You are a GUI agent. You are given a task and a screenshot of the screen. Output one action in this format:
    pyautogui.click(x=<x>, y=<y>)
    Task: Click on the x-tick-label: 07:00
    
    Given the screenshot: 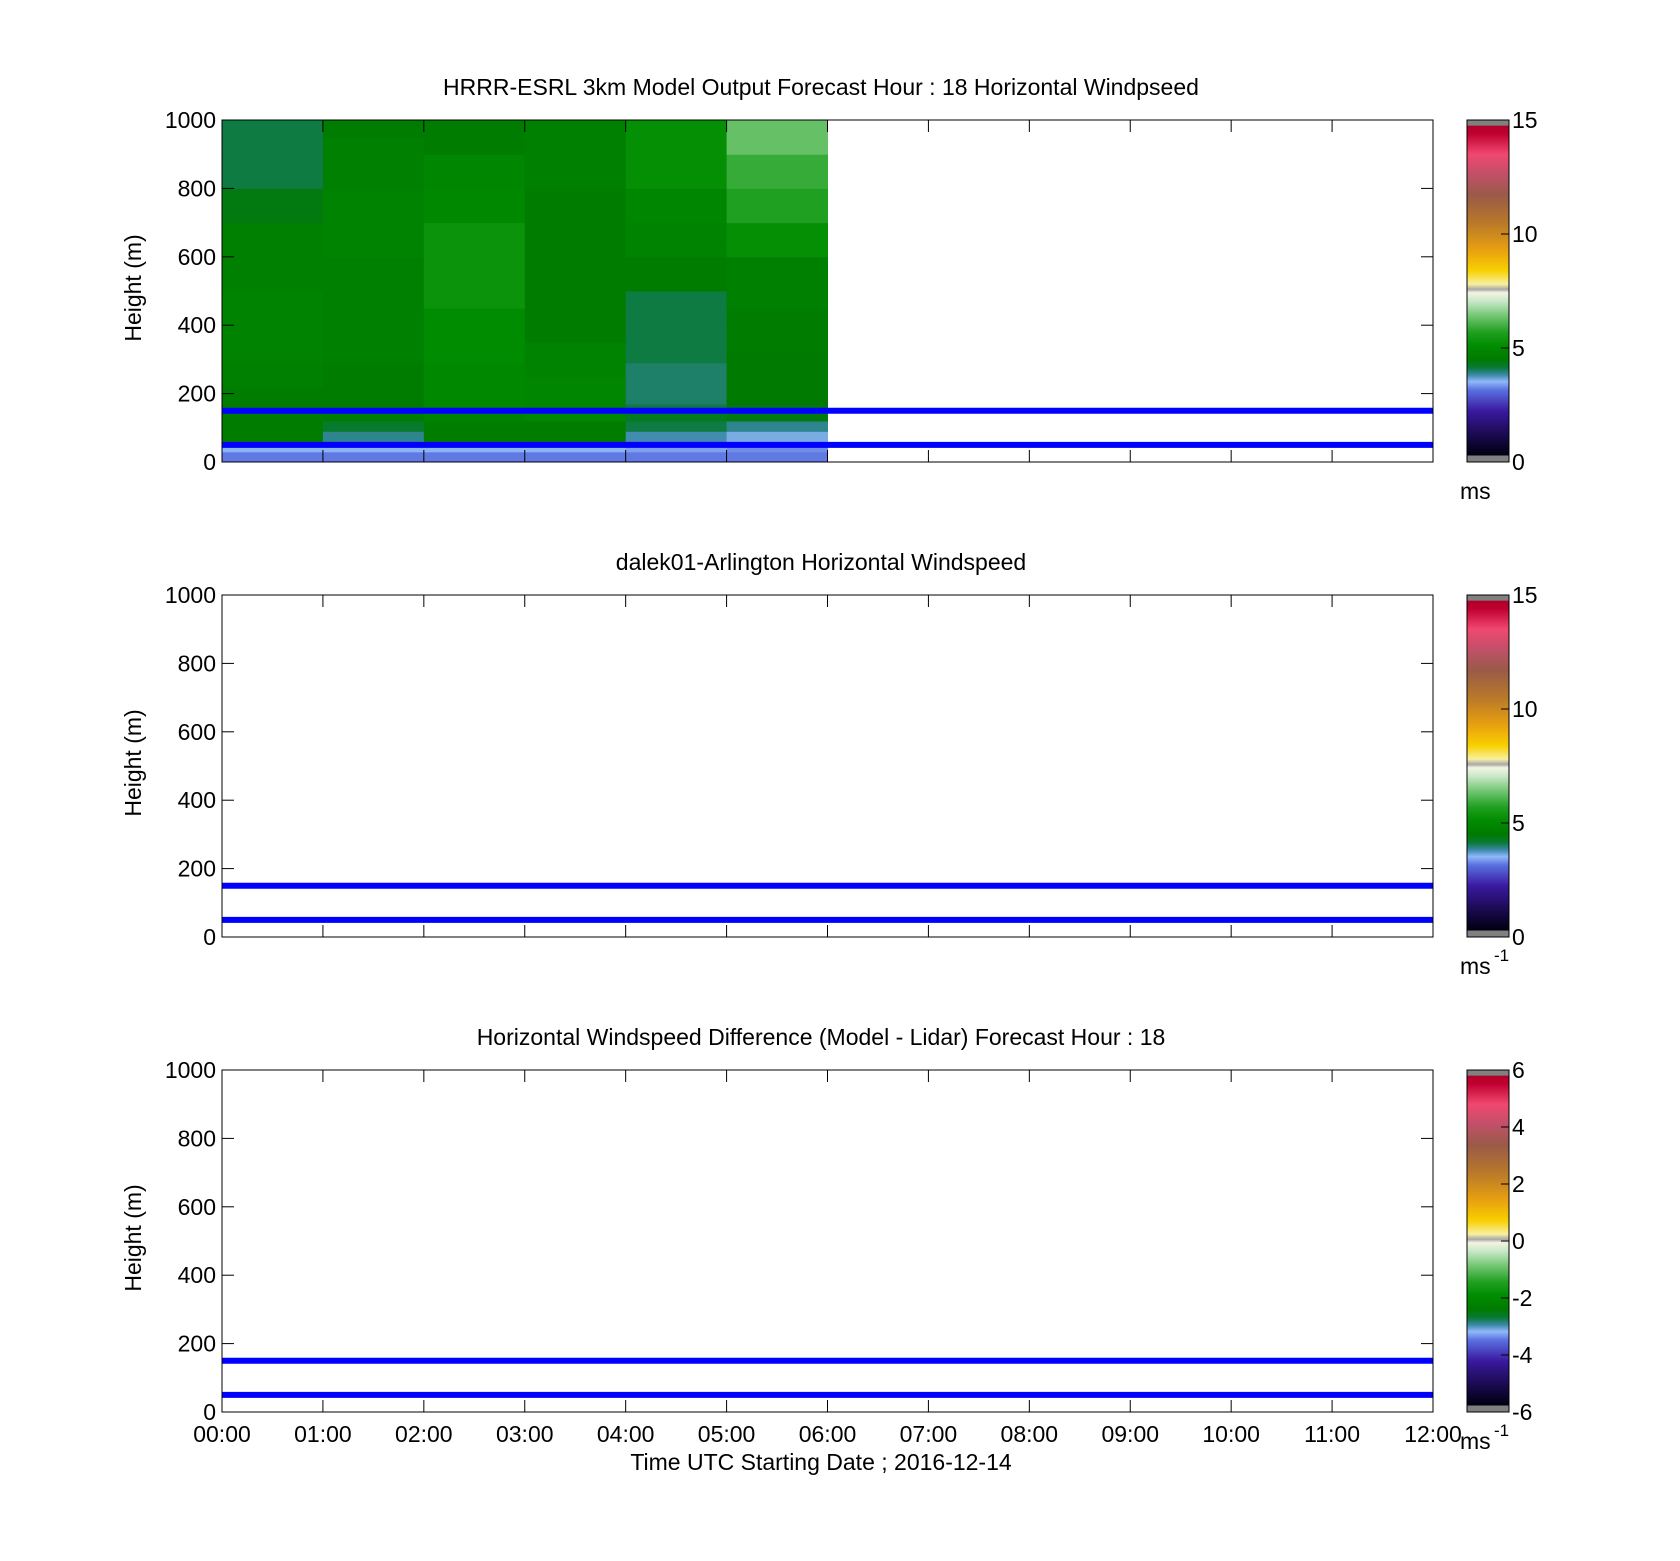 What is the action you would take?
    pyautogui.click(x=929, y=1434)
    